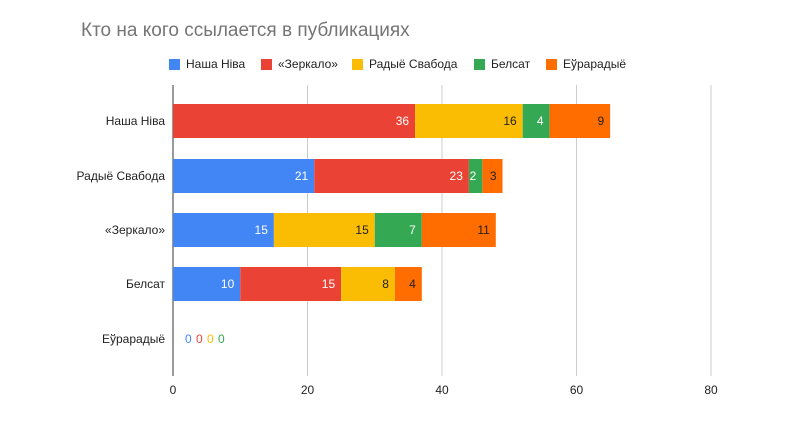 The height and width of the screenshot is (442, 800). I want to click on legend-item-zerkalo: «Зеркало», so click(299, 64).